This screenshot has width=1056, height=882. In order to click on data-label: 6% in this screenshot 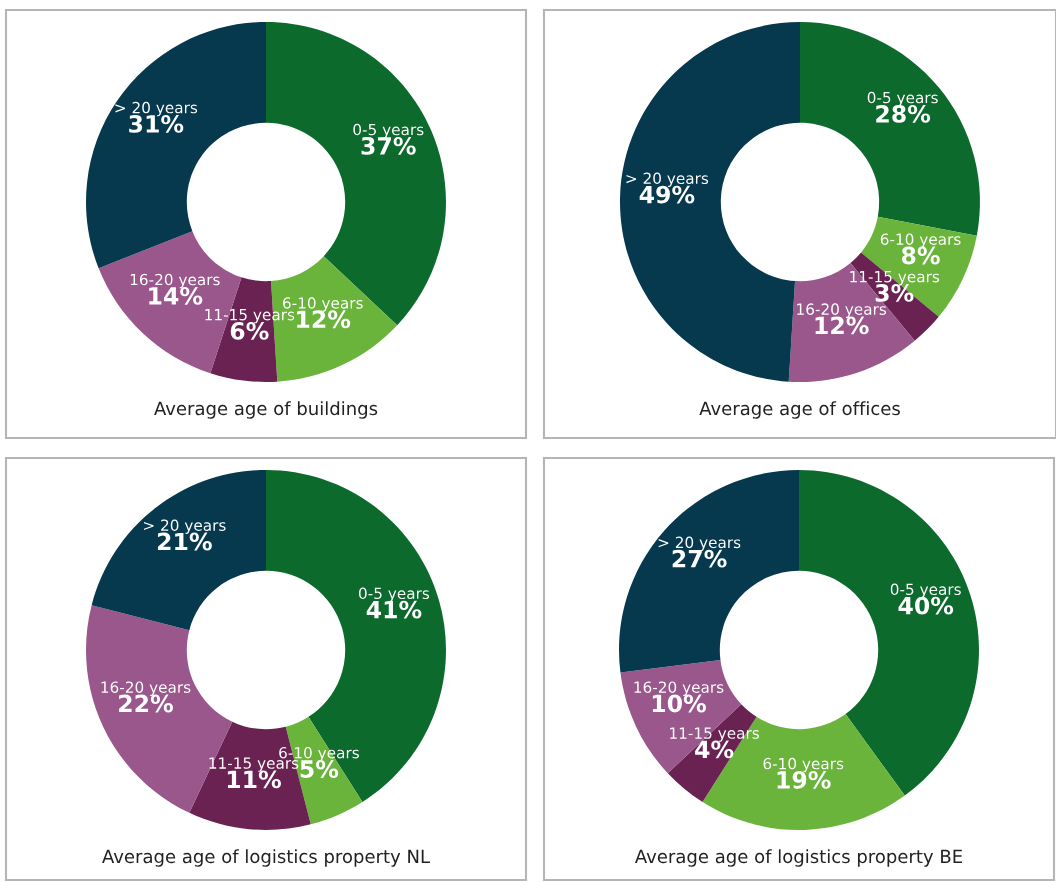, I will do `click(249, 330)`.